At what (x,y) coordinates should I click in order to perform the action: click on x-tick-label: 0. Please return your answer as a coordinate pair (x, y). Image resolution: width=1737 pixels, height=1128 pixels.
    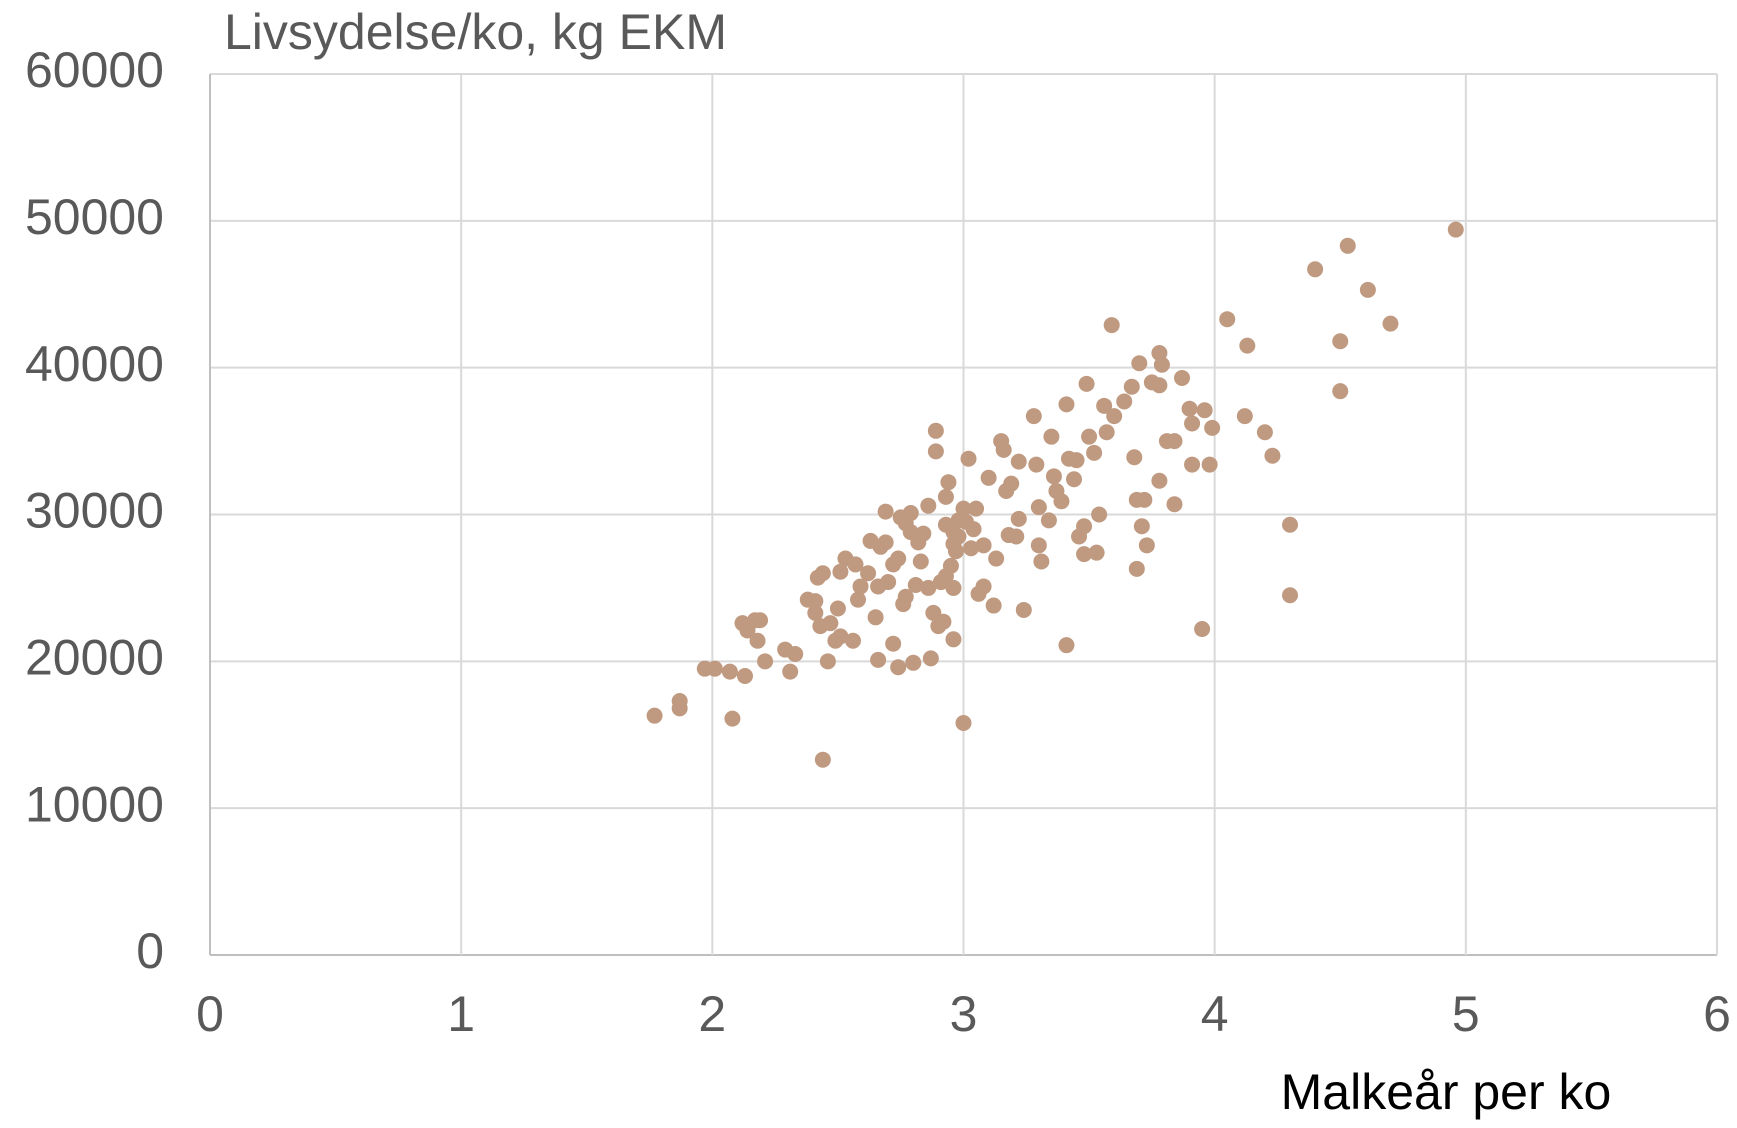
    Looking at the image, I should click on (210, 1014).